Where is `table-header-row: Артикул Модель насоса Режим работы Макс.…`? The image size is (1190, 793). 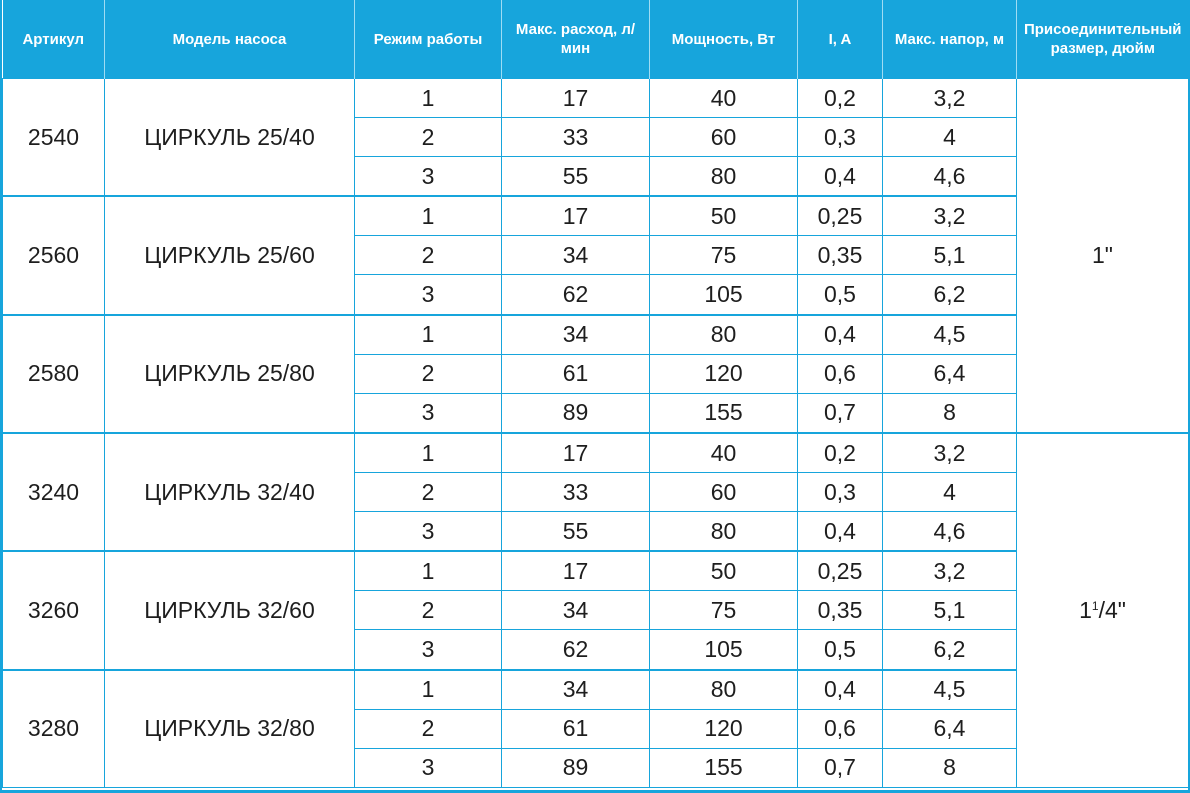
table-header-row: Артикул Модель насоса Режим работы Макс.… is located at coordinates (595, 39).